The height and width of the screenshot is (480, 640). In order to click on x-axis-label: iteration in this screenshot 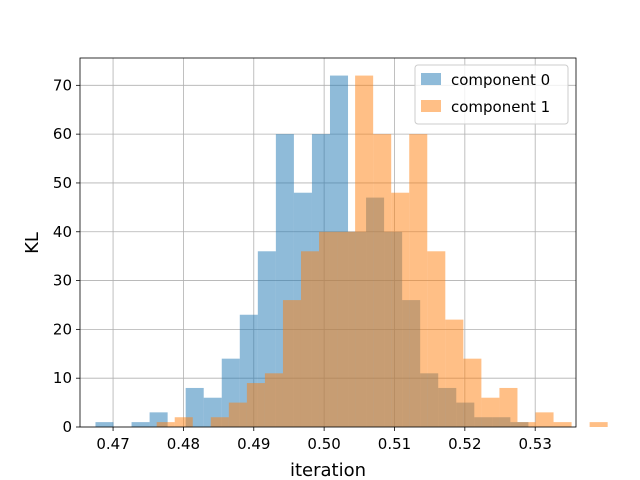, I will do `click(328, 470)`.